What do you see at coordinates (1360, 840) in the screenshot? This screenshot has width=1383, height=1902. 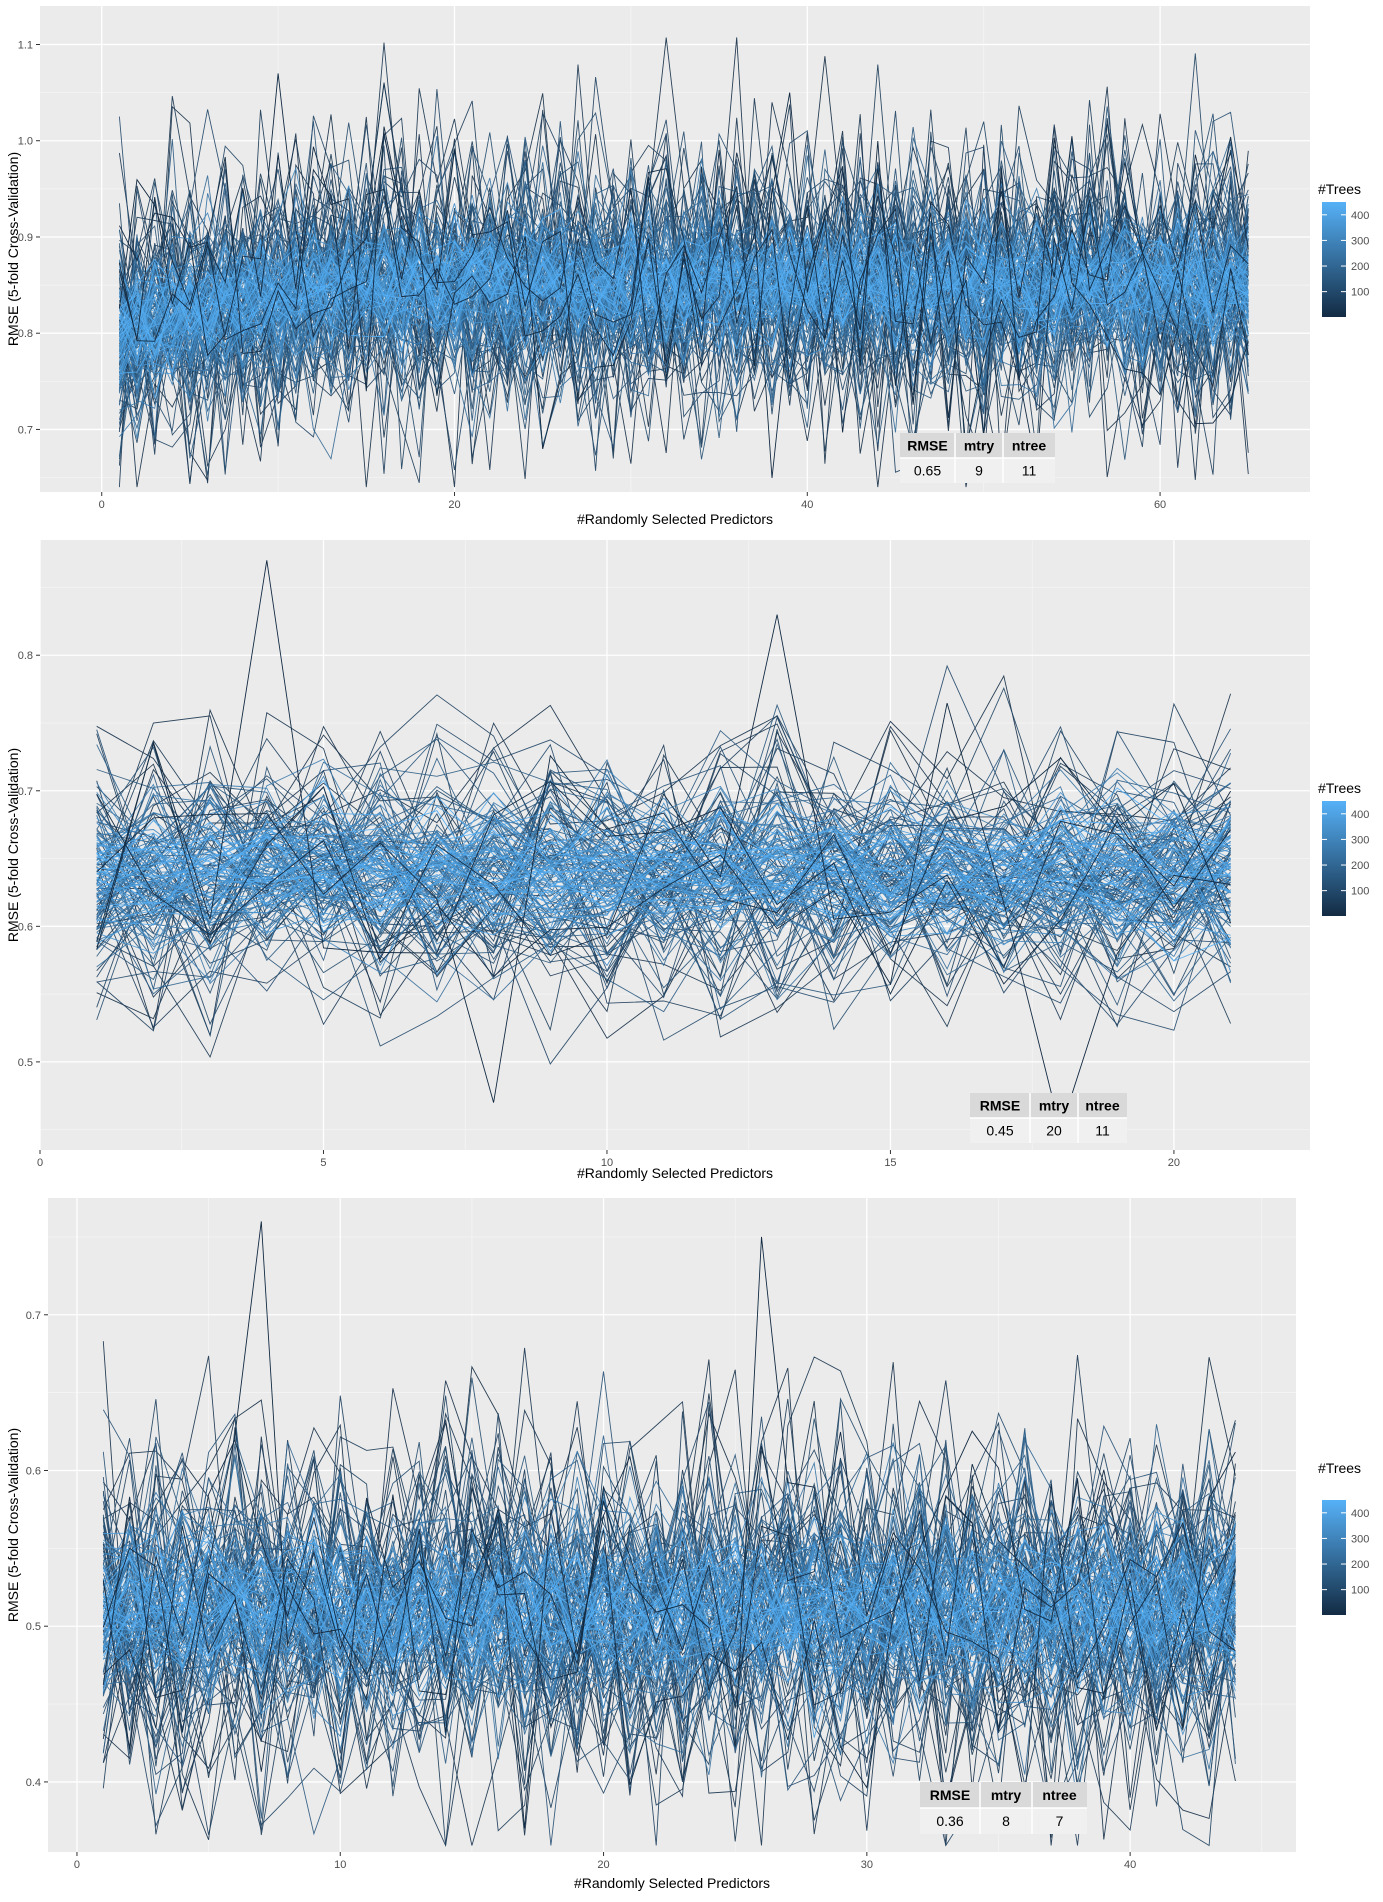 I see `legend-tick-label: 300` at bounding box center [1360, 840].